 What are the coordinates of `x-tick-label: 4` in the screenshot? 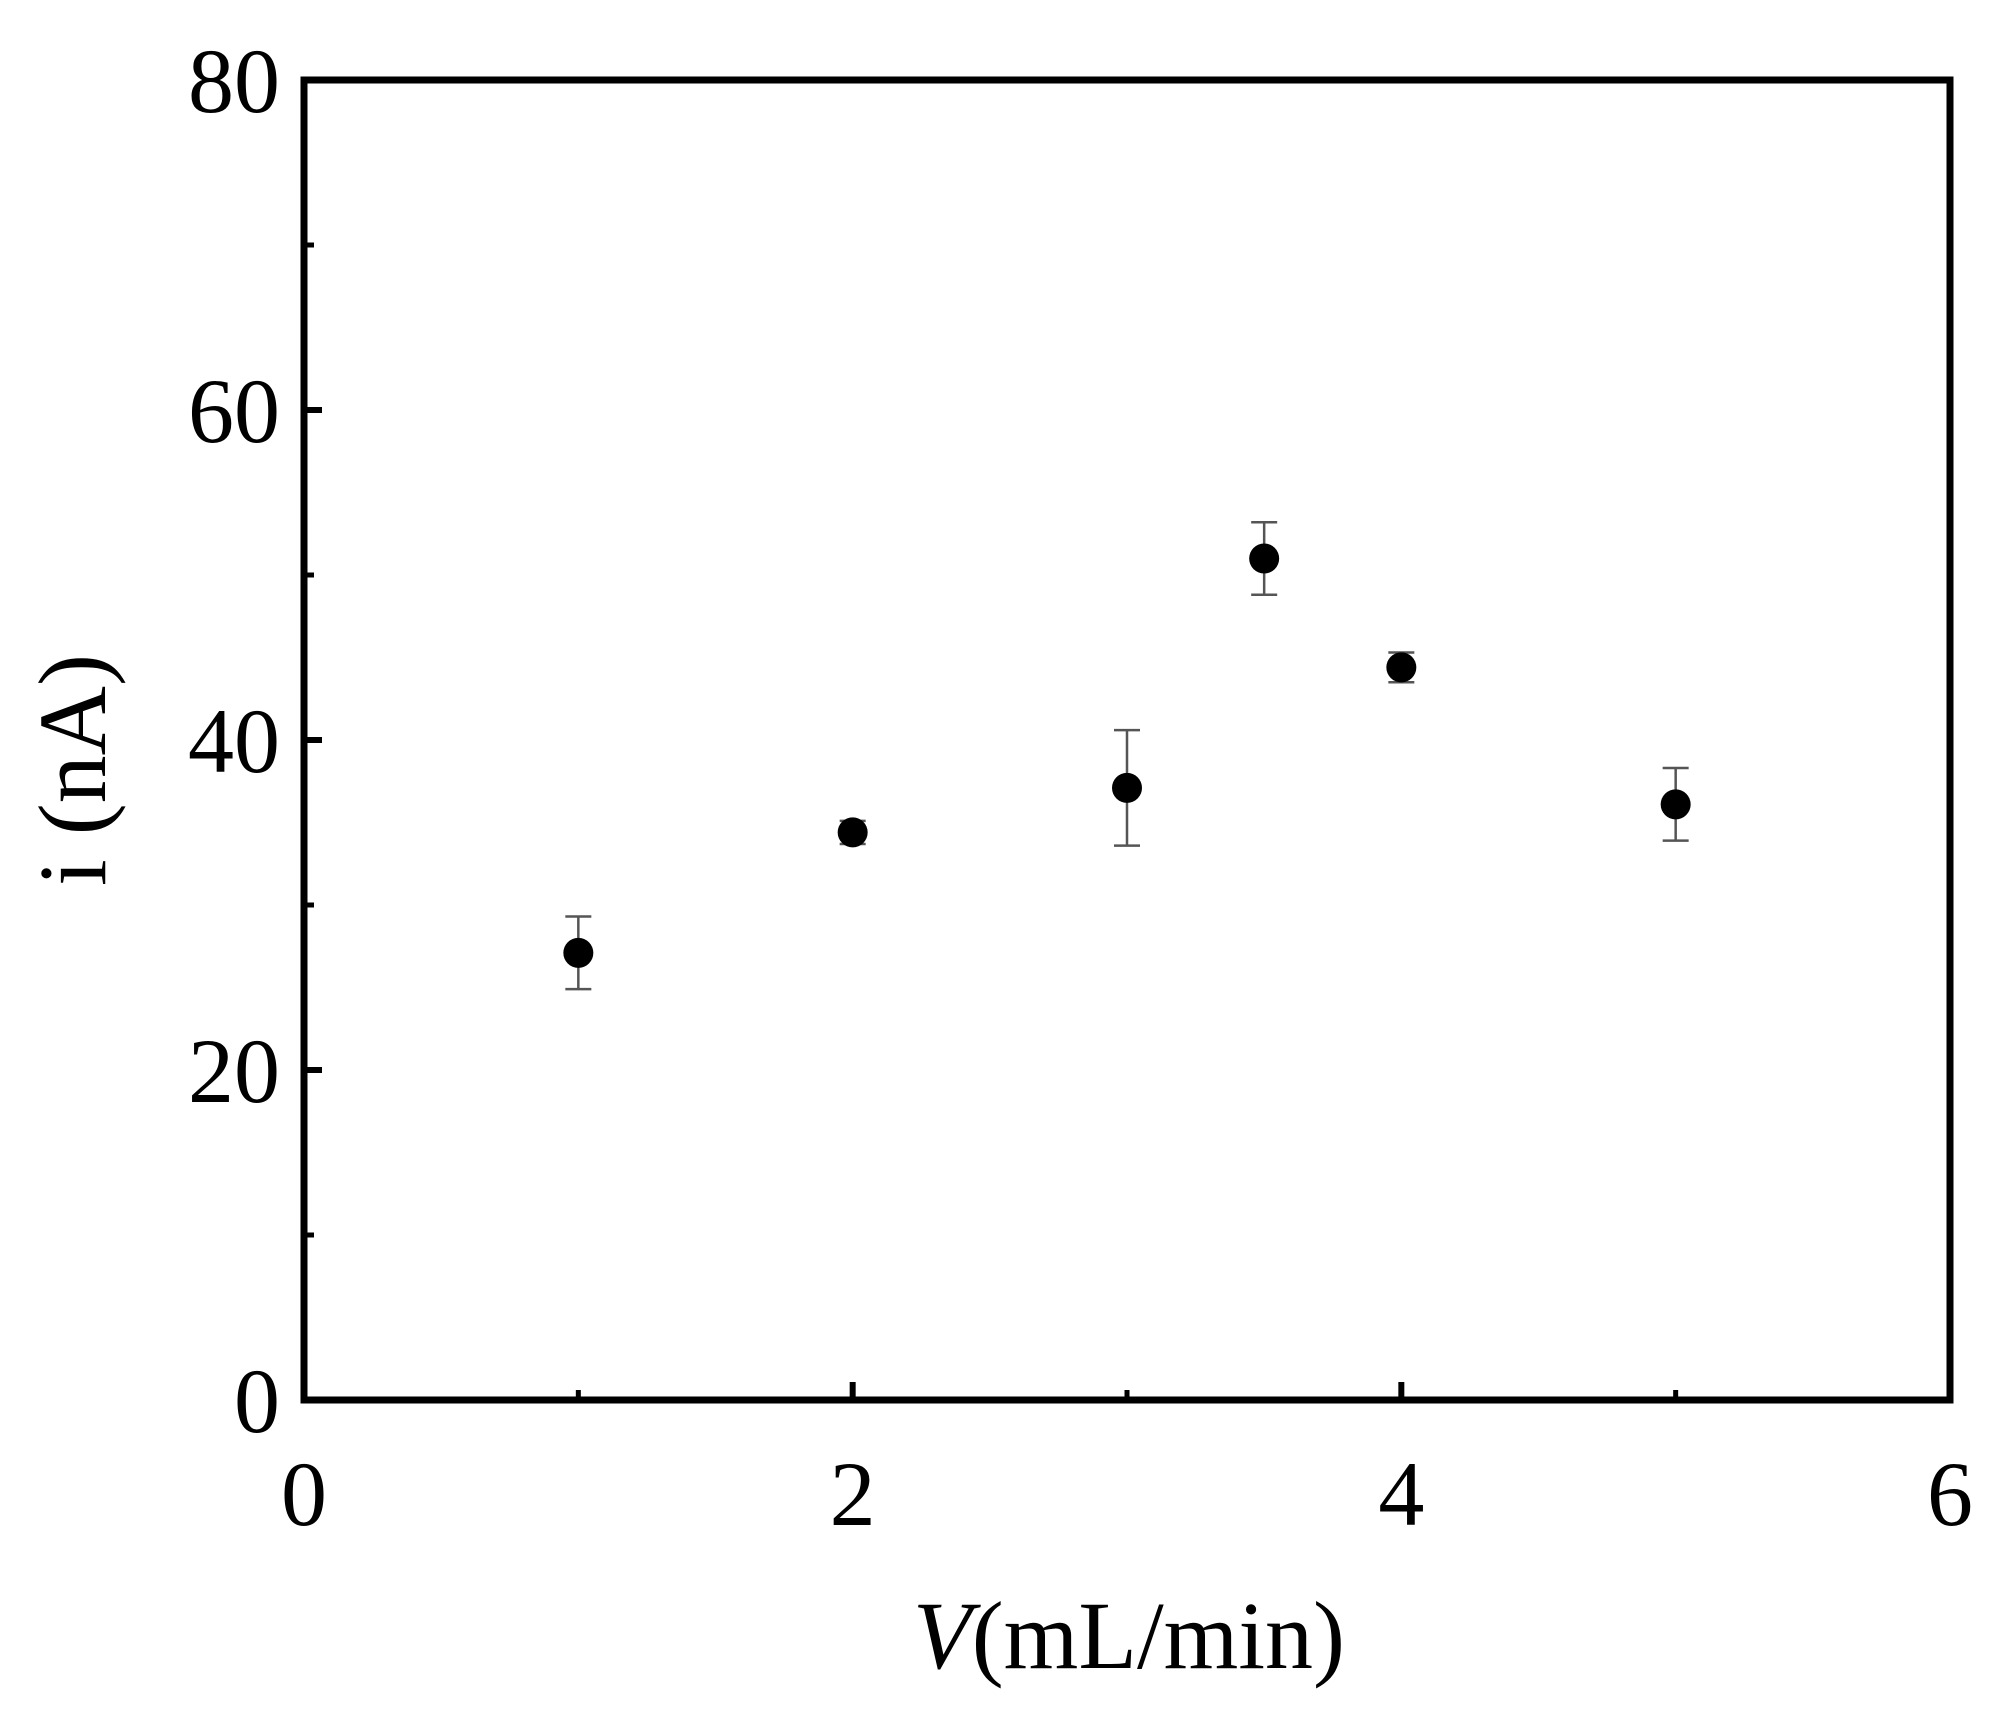 It's located at (1401, 1494).